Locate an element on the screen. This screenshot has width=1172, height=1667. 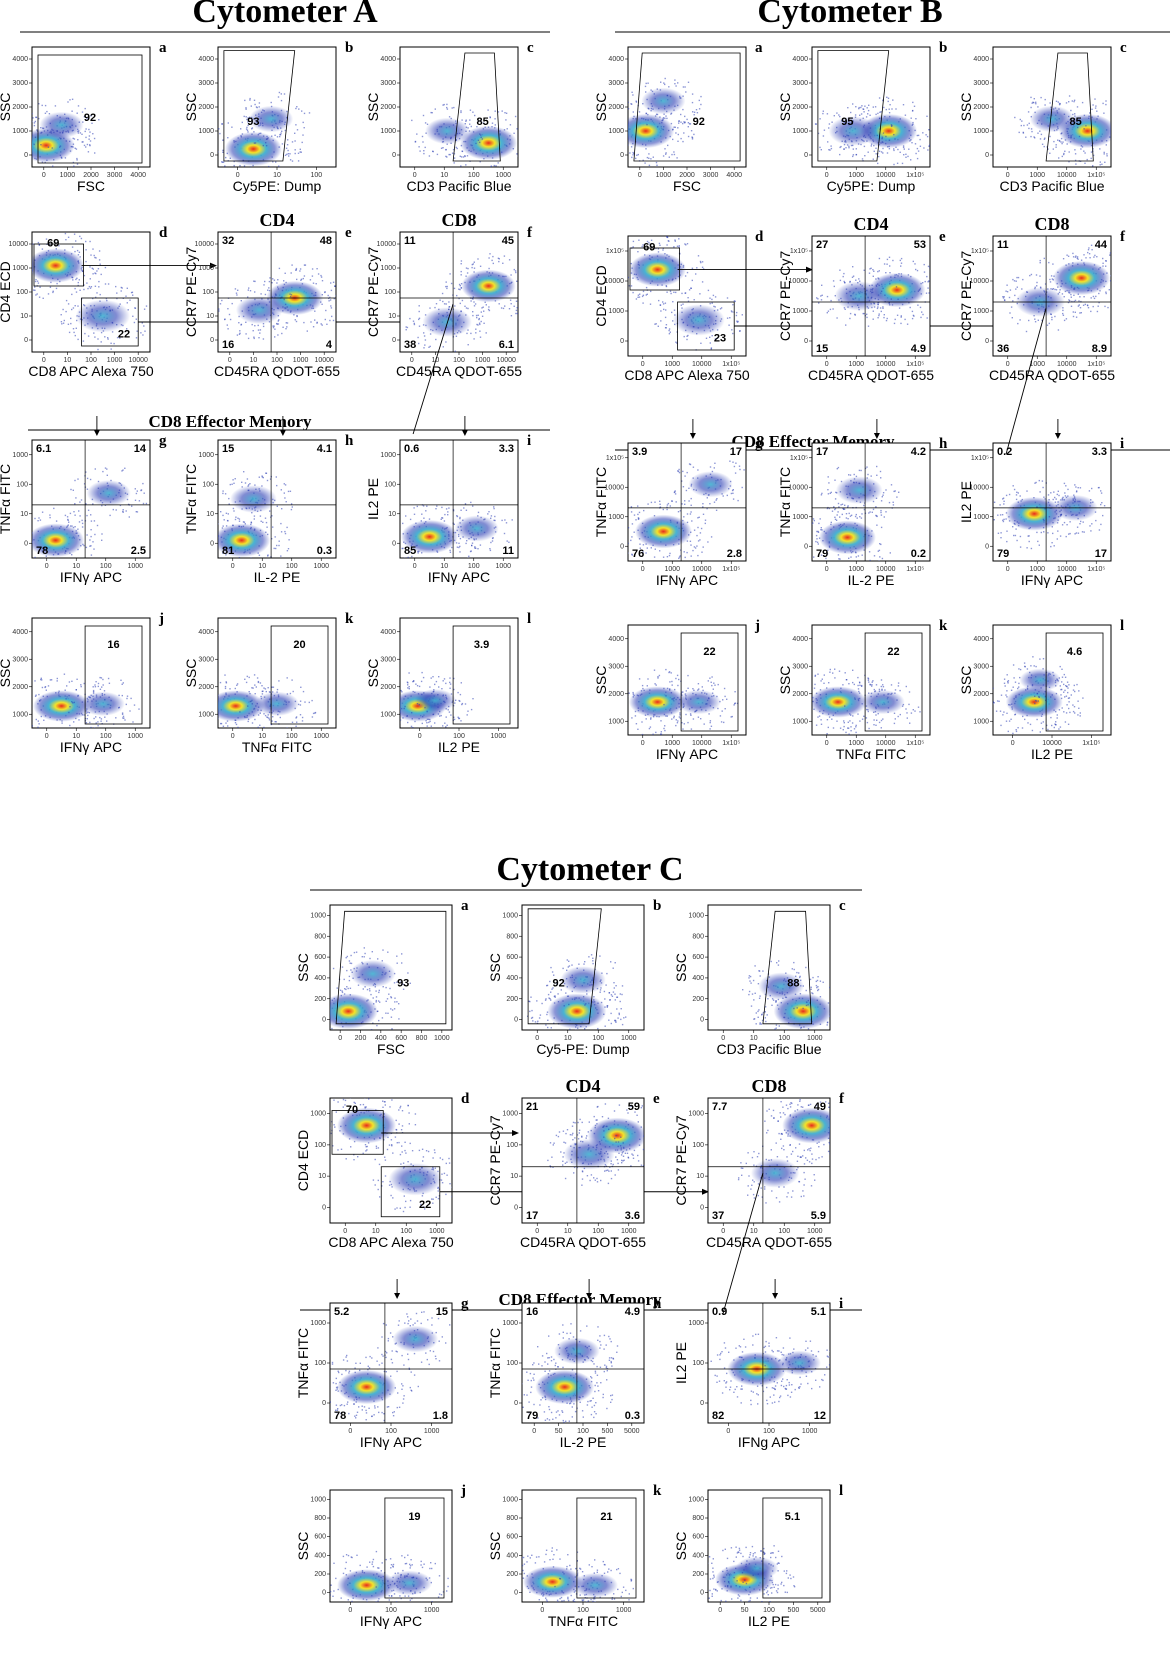
density is located at coordinates (437, 703).